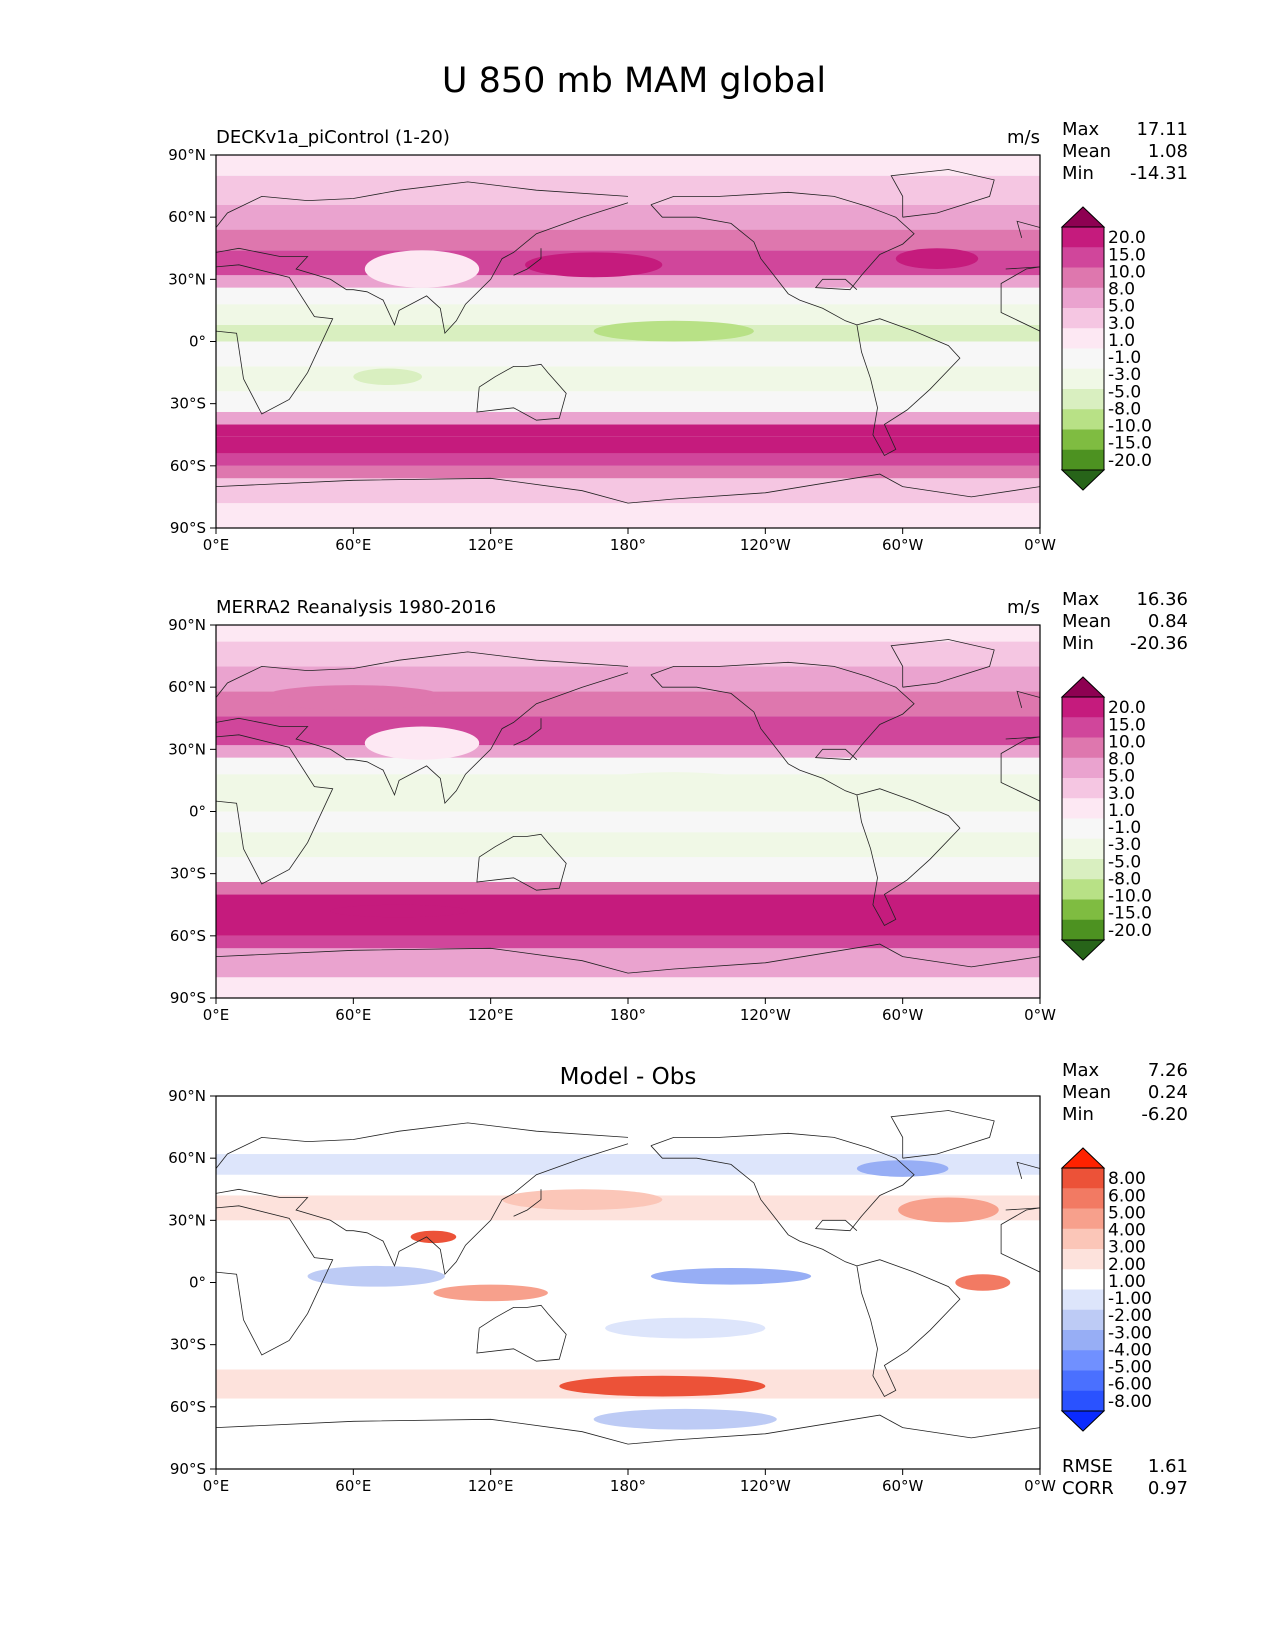  I want to click on colorbar-label: -20.0, so click(1130, 461).